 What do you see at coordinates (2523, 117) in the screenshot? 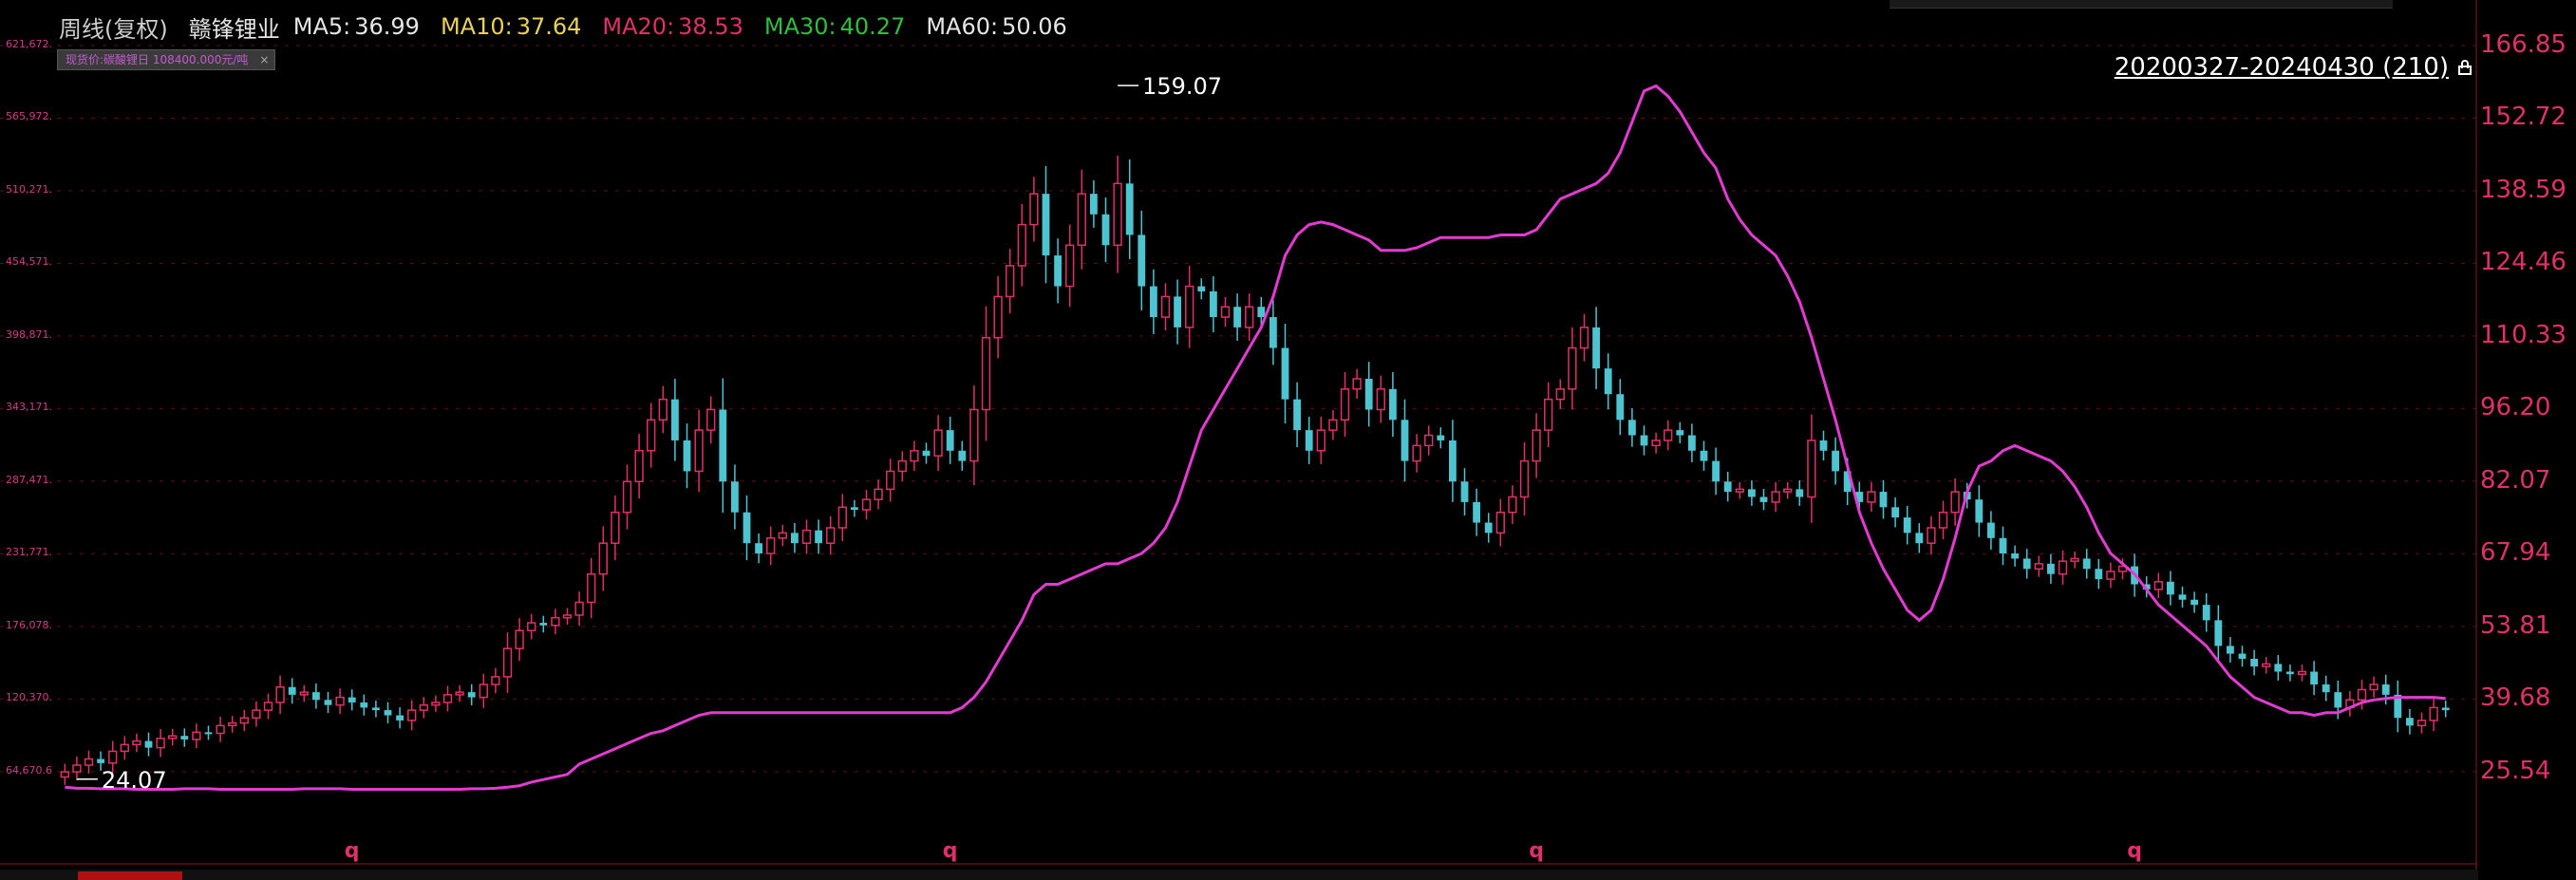
I see `right-tick-label: 152.72` at bounding box center [2523, 117].